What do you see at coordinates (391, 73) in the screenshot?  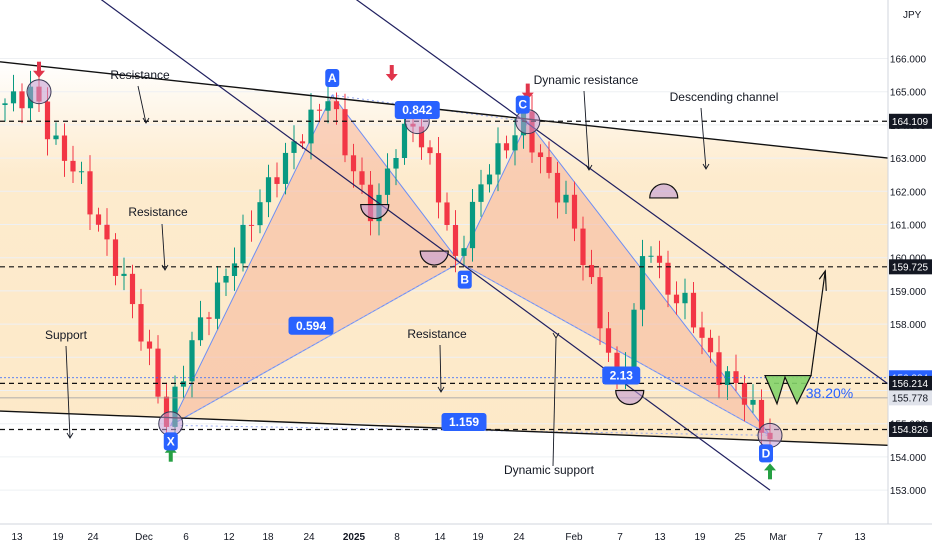 I see `red-down-arrow` at bounding box center [391, 73].